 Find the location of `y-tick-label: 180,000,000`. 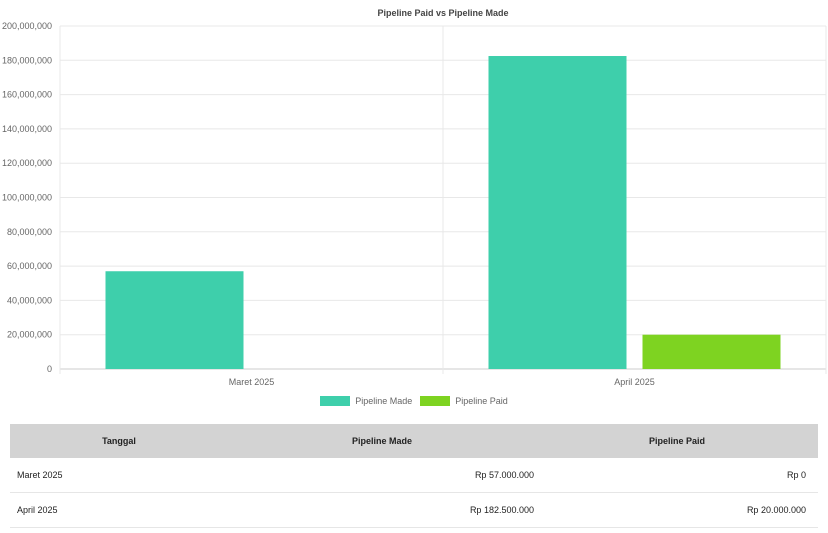

y-tick-label: 180,000,000 is located at coordinates (27, 60).